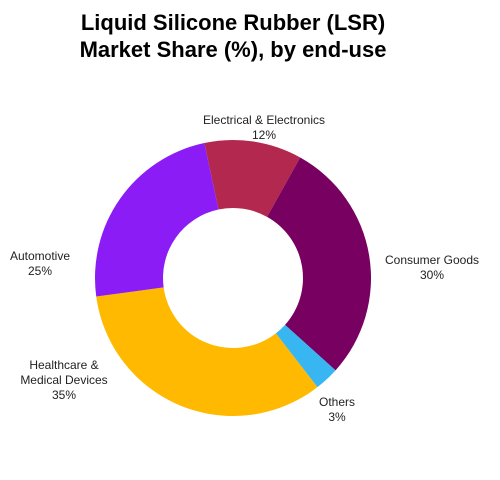 Image resolution: width=500 pixels, height=480 pixels. I want to click on value-label: 3%, so click(337, 417).